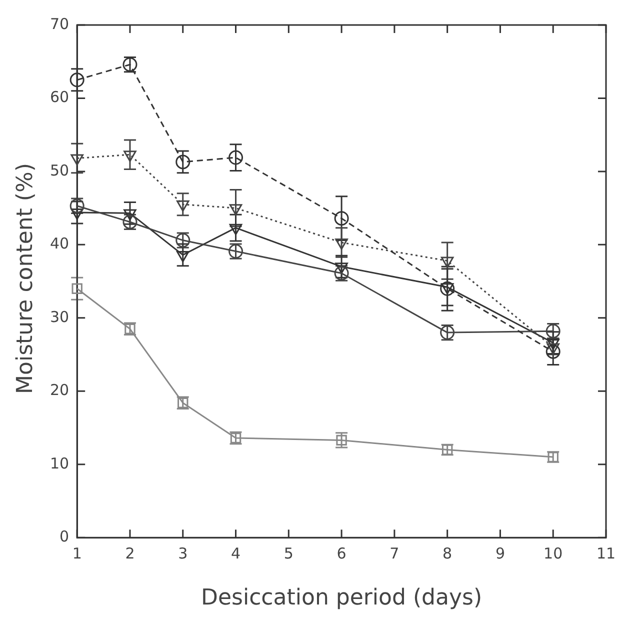 The height and width of the screenshot is (624, 634). What do you see at coordinates (500, 553) in the screenshot?
I see `x-tick-label: 9` at bounding box center [500, 553].